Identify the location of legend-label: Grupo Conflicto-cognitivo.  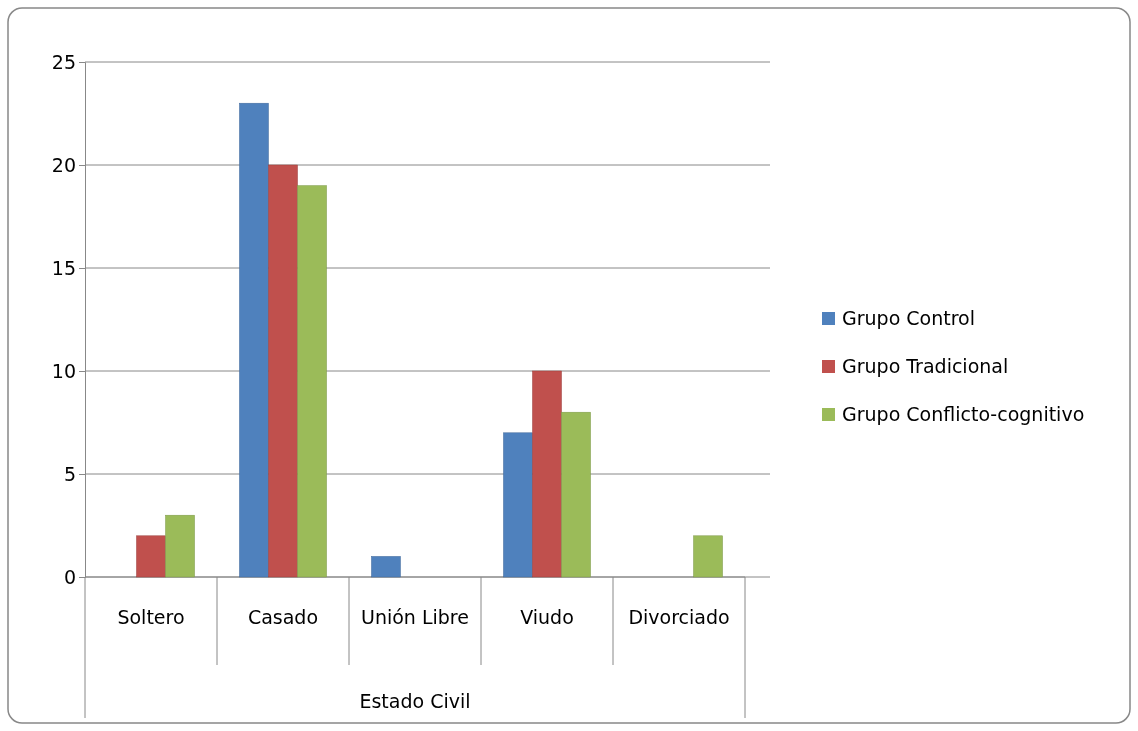
(963, 414).